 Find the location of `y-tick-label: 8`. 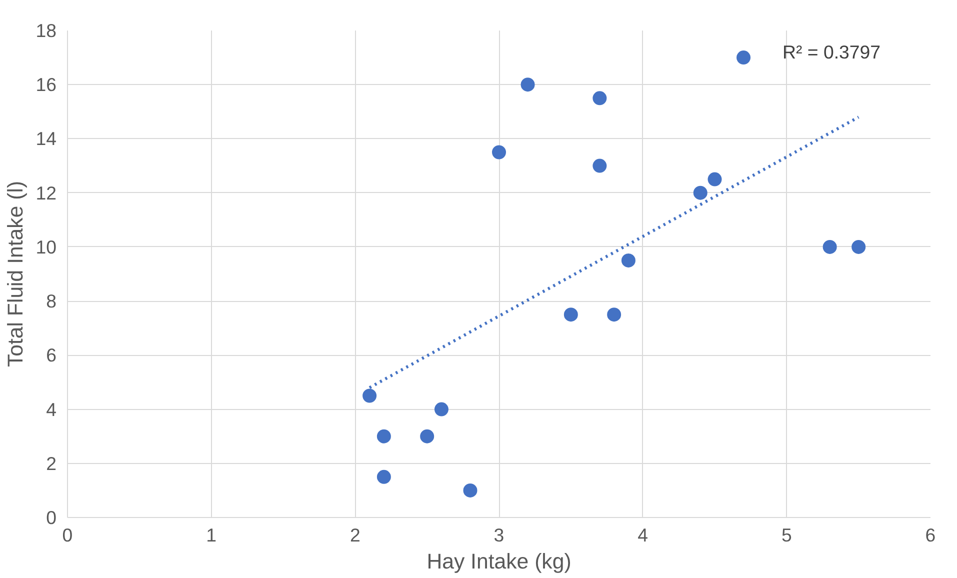

y-tick-label: 8 is located at coordinates (51, 301).